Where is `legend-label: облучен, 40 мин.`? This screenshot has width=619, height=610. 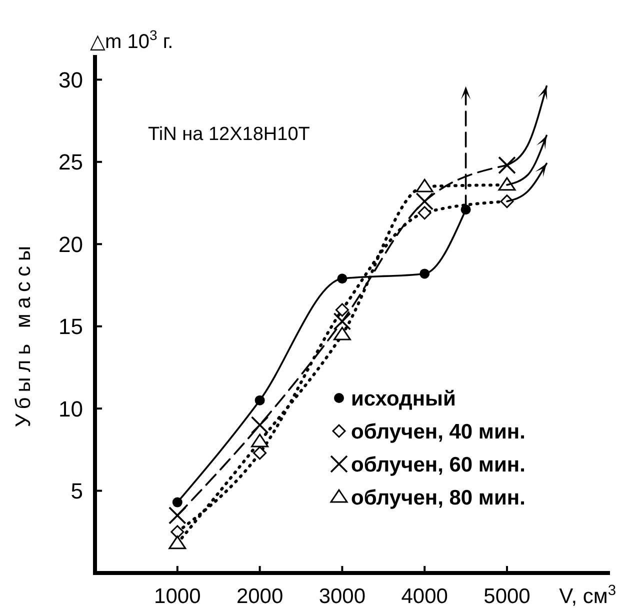
legend-label: облучен, 40 мин. is located at coordinates (438, 432).